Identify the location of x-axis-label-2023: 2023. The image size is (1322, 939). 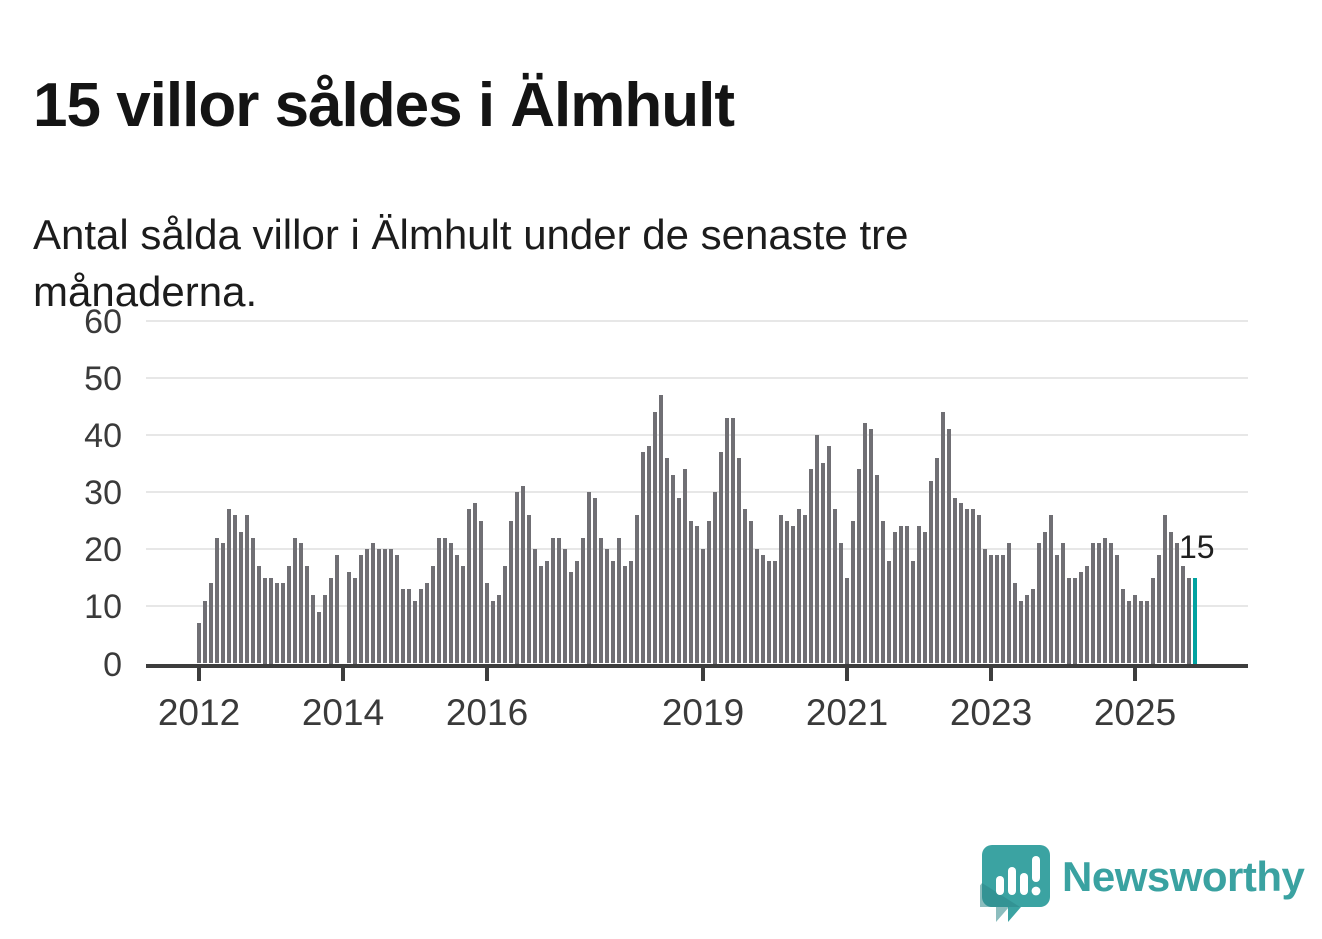
(991, 712).